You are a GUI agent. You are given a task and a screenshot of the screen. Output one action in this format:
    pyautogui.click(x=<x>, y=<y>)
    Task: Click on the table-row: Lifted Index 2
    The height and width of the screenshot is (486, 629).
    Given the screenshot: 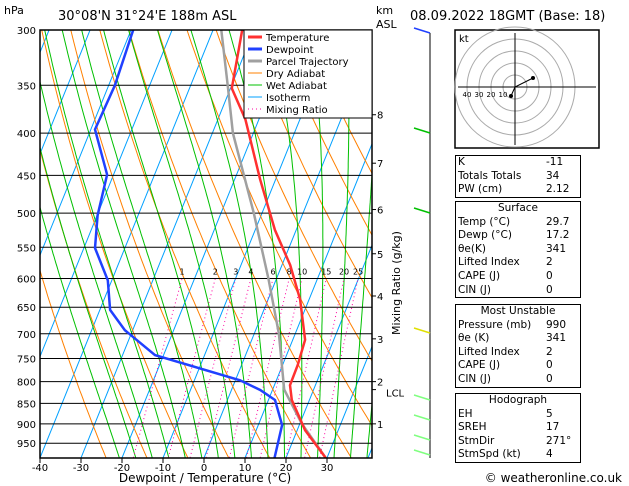 What is the action you would take?
    pyautogui.click(x=518, y=263)
    